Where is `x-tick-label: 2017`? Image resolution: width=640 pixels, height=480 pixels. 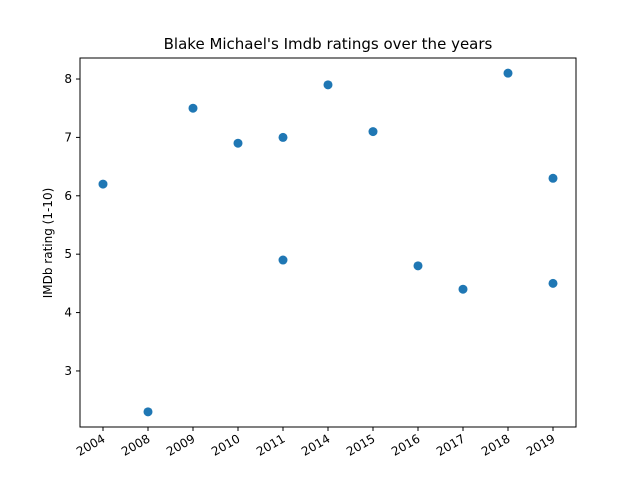
x-tick-label: 2017 is located at coordinates (450, 444).